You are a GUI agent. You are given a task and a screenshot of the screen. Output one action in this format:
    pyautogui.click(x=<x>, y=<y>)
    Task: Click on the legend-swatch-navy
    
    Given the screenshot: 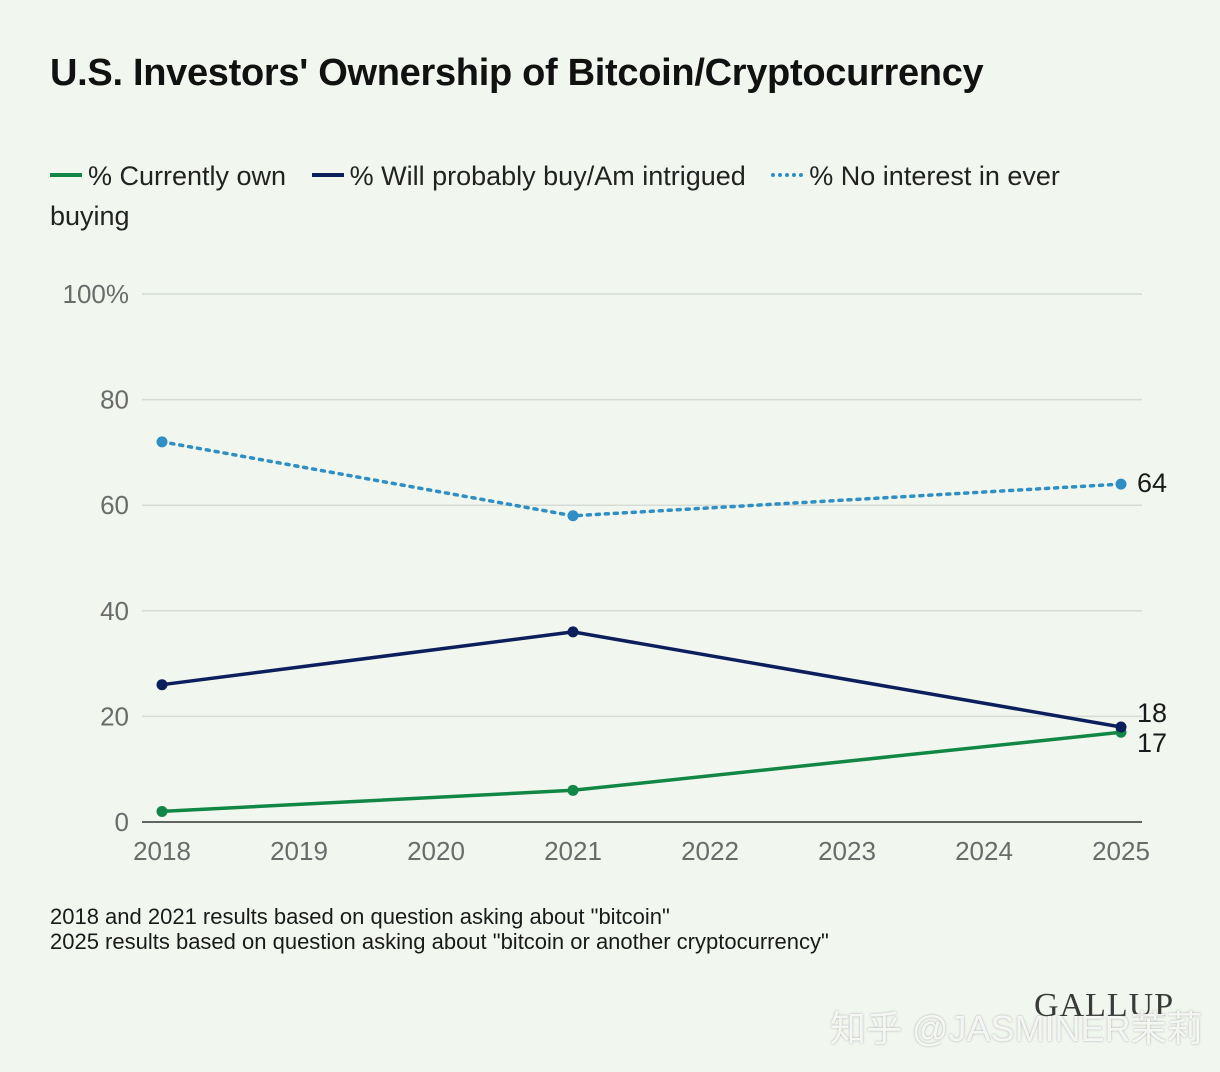 What is the action you would take?
    pyautogui.click(x=327, y=174)
    